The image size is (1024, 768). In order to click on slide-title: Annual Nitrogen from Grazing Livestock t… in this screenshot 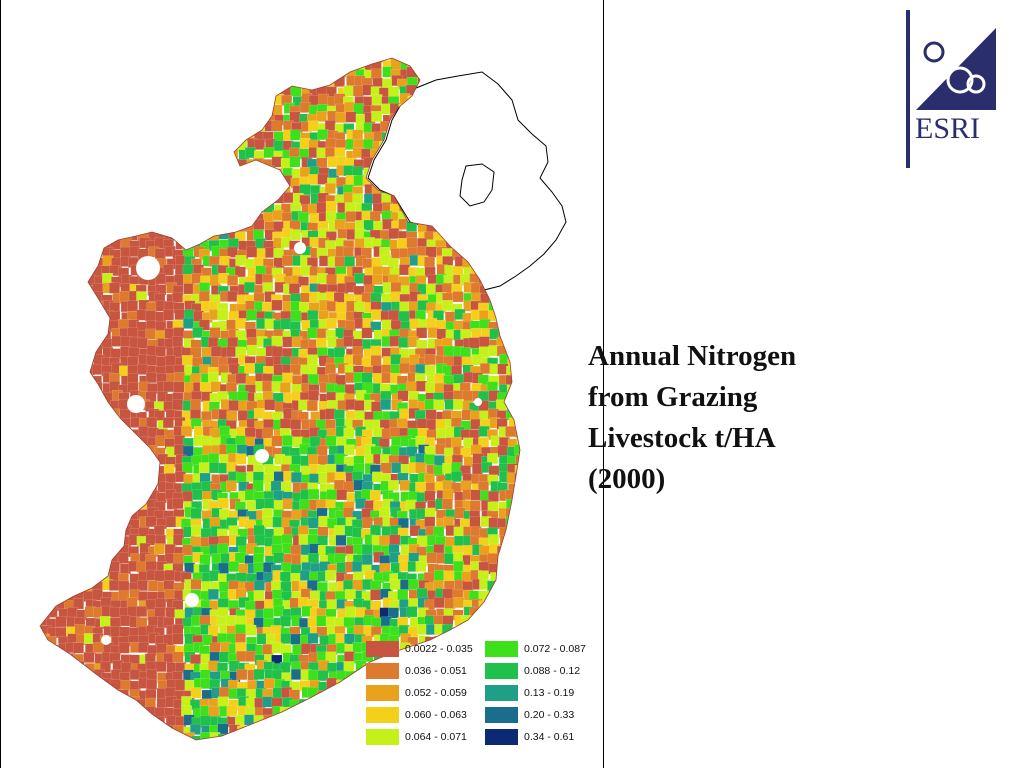, I will do `click(723, 418)`.